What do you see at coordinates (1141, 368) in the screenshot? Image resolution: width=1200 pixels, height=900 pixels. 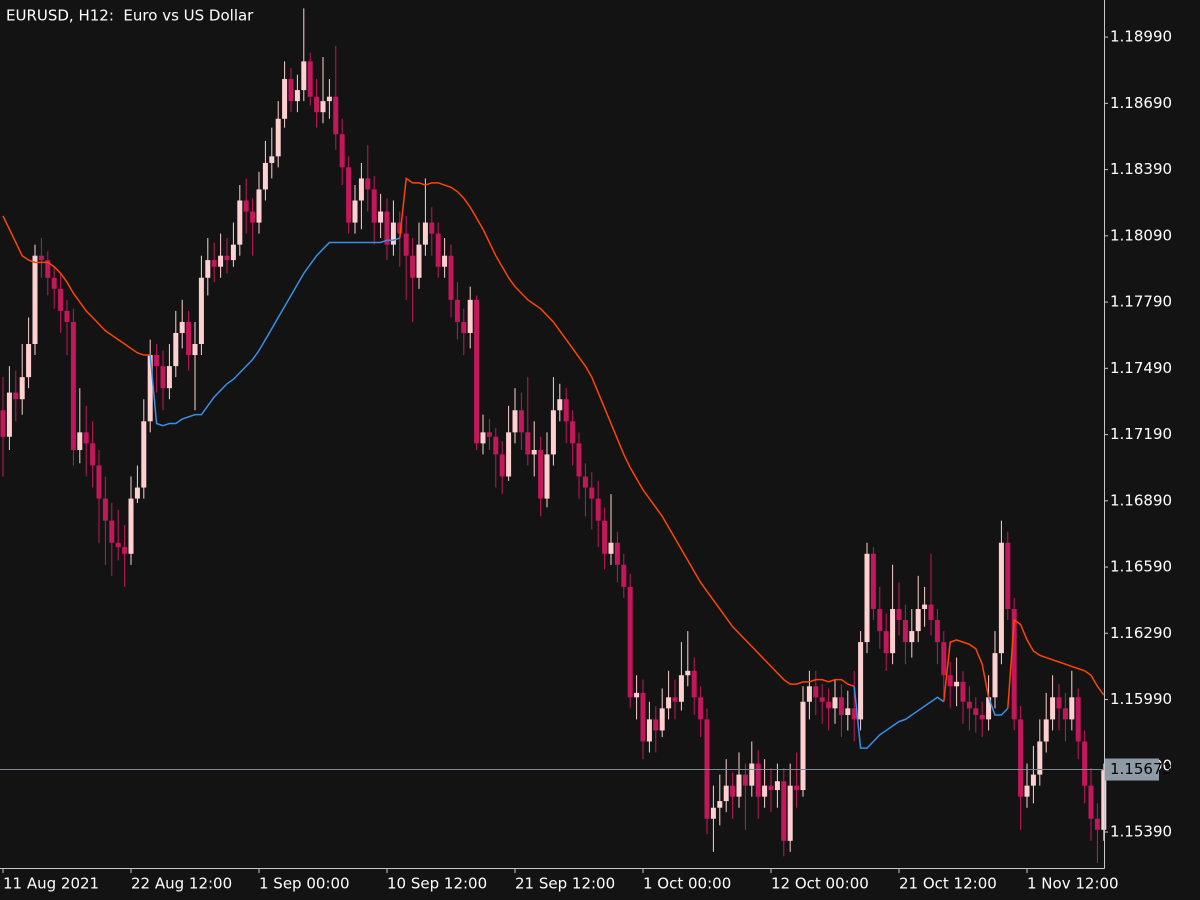 I see `y-tick-label: 1.17490` at bounding box center [1141, 368].